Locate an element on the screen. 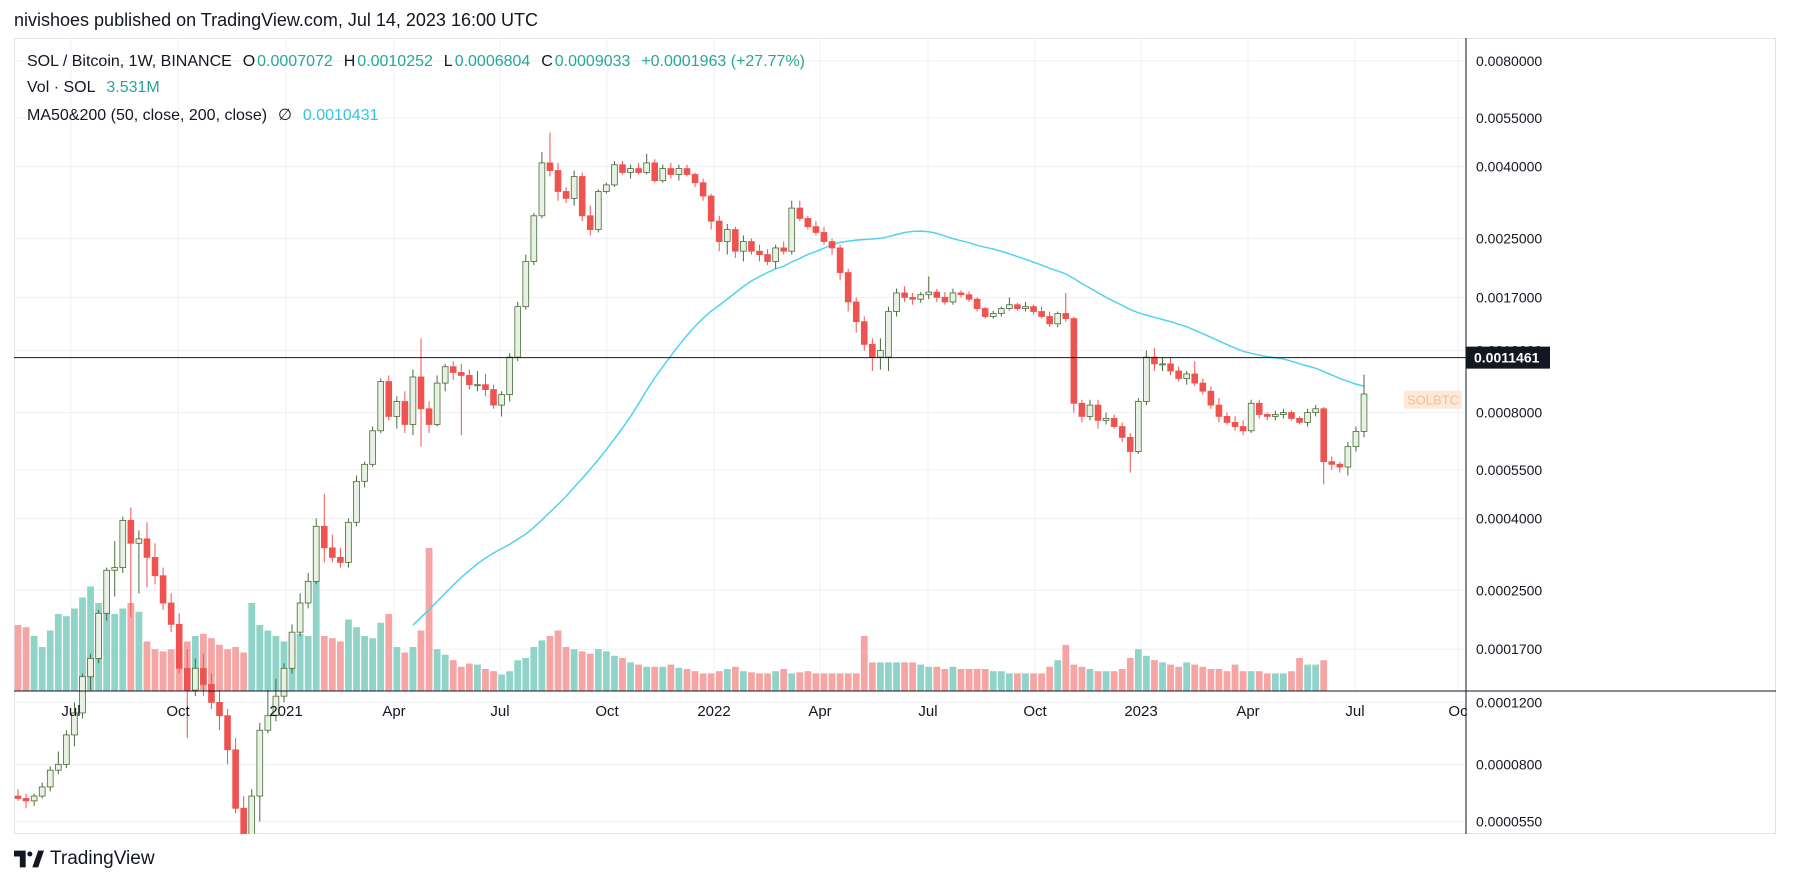 This screenshot has width=1793, height=886. footer: TradingView is located at coordinates (84, 859).